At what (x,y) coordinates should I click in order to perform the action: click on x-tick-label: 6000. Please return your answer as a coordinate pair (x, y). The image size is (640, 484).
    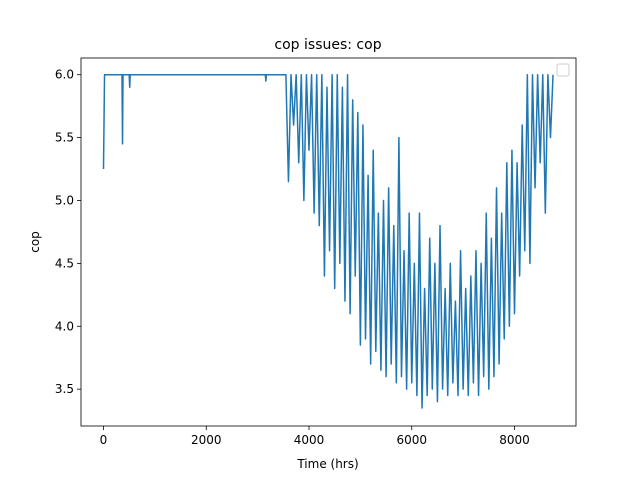
    Looking at the image, I should click on (411, 440).